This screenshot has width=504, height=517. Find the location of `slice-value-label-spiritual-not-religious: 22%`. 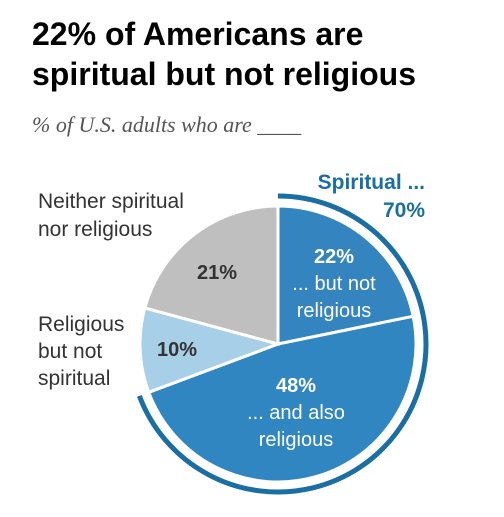

slice-value-label-spiritual-not-religious: 22% is located at coordinates (334, 257).